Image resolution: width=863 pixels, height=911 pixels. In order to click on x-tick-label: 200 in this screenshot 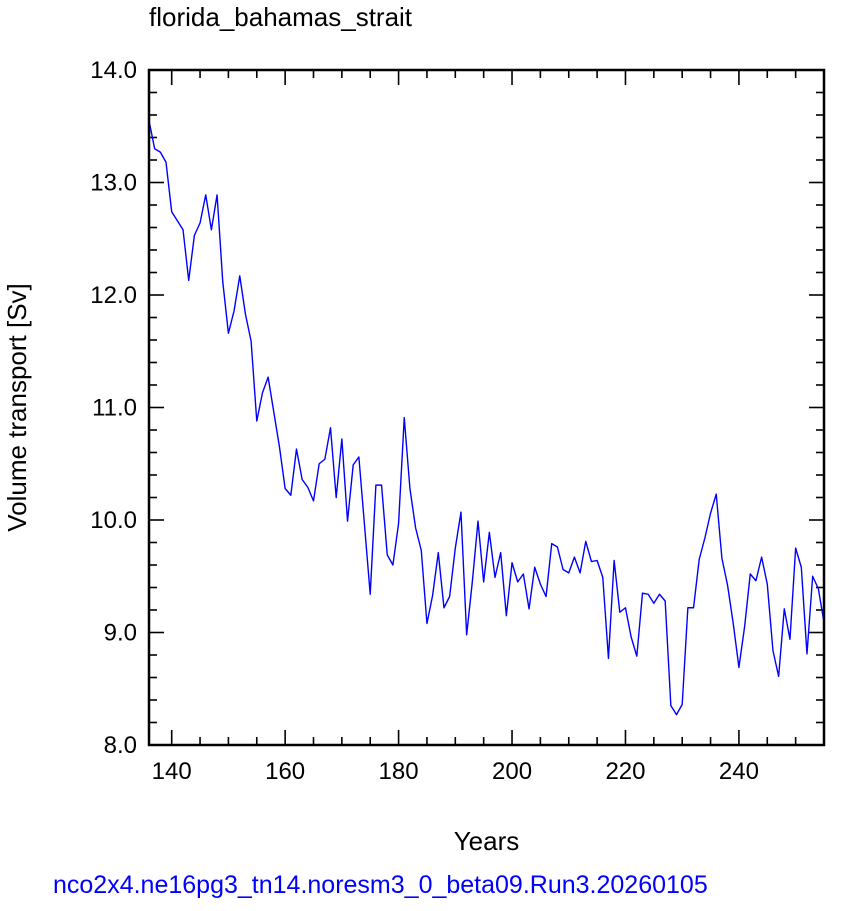, I will do `click(512, 771)`.